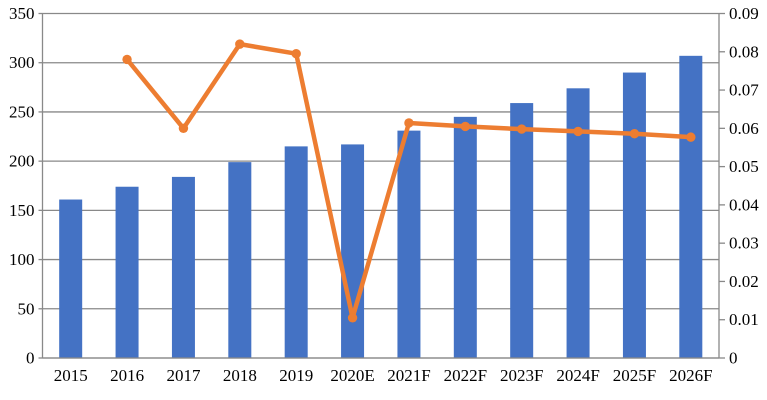 This screenshot has height=400, width=767. What do you see at coordinates (296, 252) in the screenshot?
I see `bar-2019` at bounding box center [296, 252].